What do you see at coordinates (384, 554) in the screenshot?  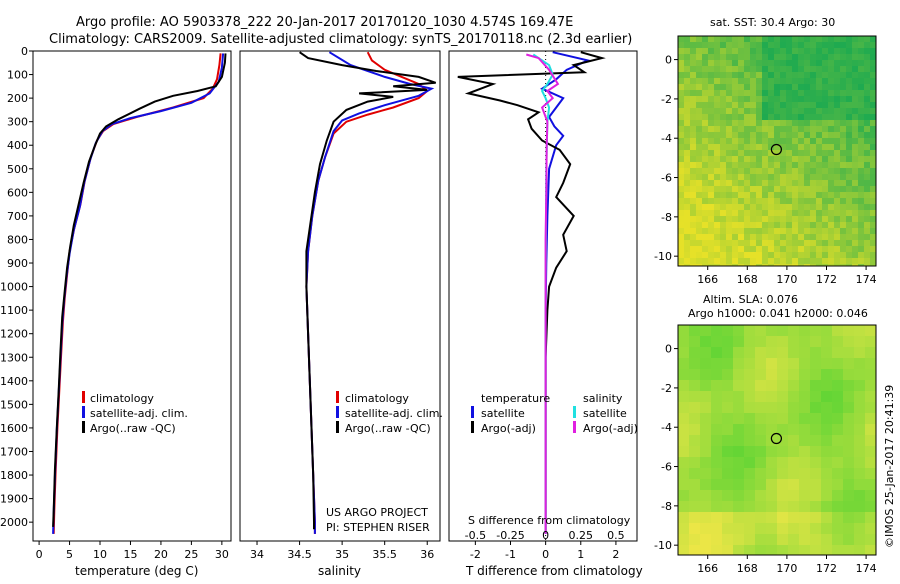 I see `x-tick-label: 35.5` at bounding box center [384, 554].